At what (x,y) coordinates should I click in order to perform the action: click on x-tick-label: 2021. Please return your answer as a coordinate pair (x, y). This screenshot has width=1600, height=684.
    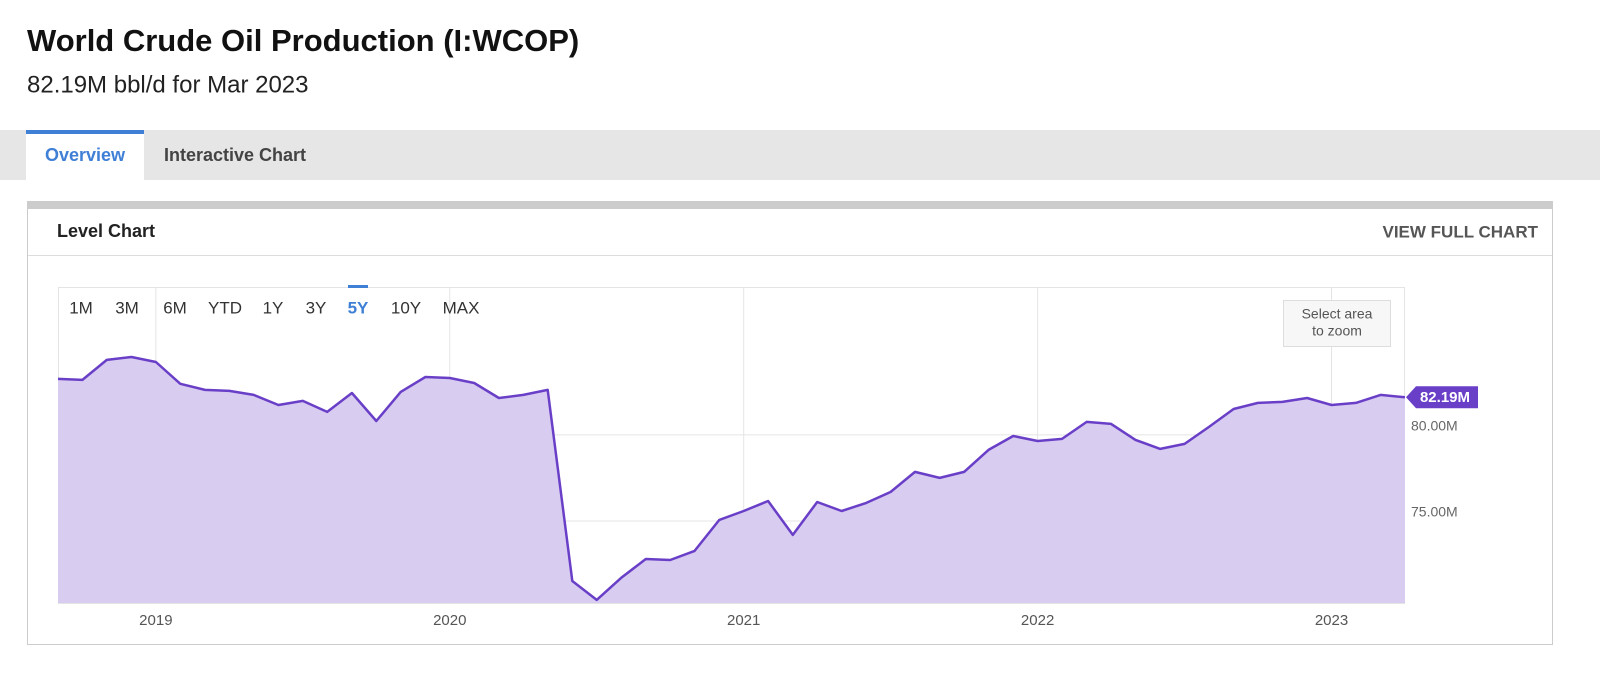
    Looking at the image, I should click on (743, 620).